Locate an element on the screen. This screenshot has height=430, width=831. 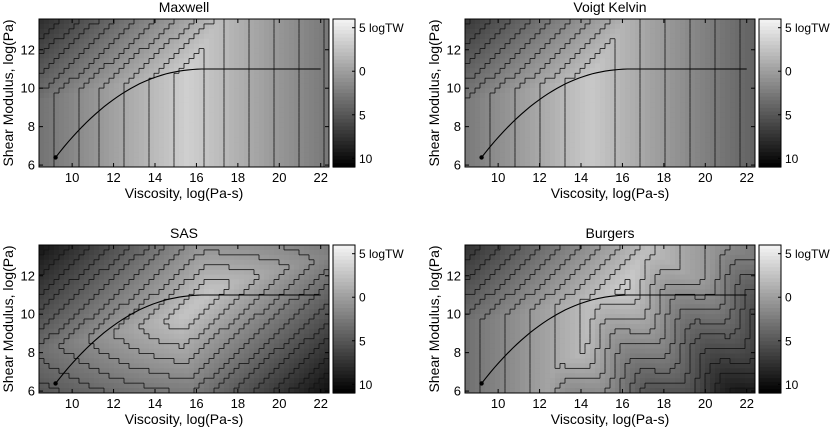
plot-frame is located at coordinates (610, 93).